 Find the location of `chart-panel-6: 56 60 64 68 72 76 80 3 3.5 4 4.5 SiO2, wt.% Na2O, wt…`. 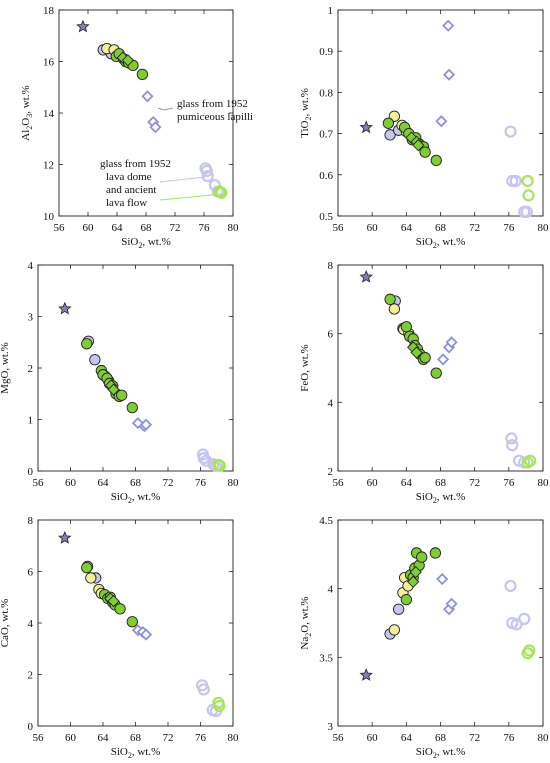

chart-panel-6: 56 60 64 68 72 76 80 3 3.5 4 4.5 SiO2, wt.% Na2O, wt… is located at coordinates (424, 637).